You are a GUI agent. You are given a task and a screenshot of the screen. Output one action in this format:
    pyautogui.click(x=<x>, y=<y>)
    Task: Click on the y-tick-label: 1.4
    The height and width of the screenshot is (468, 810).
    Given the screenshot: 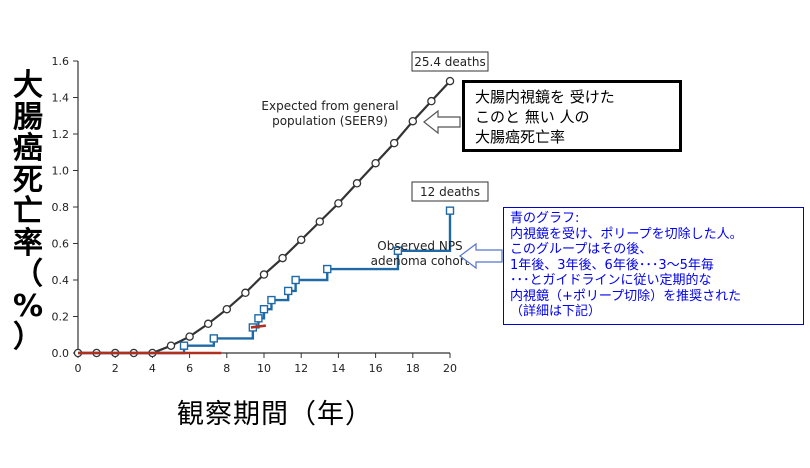 What is the action you would take?
    pyautogui.click(x=61, y=98)
    